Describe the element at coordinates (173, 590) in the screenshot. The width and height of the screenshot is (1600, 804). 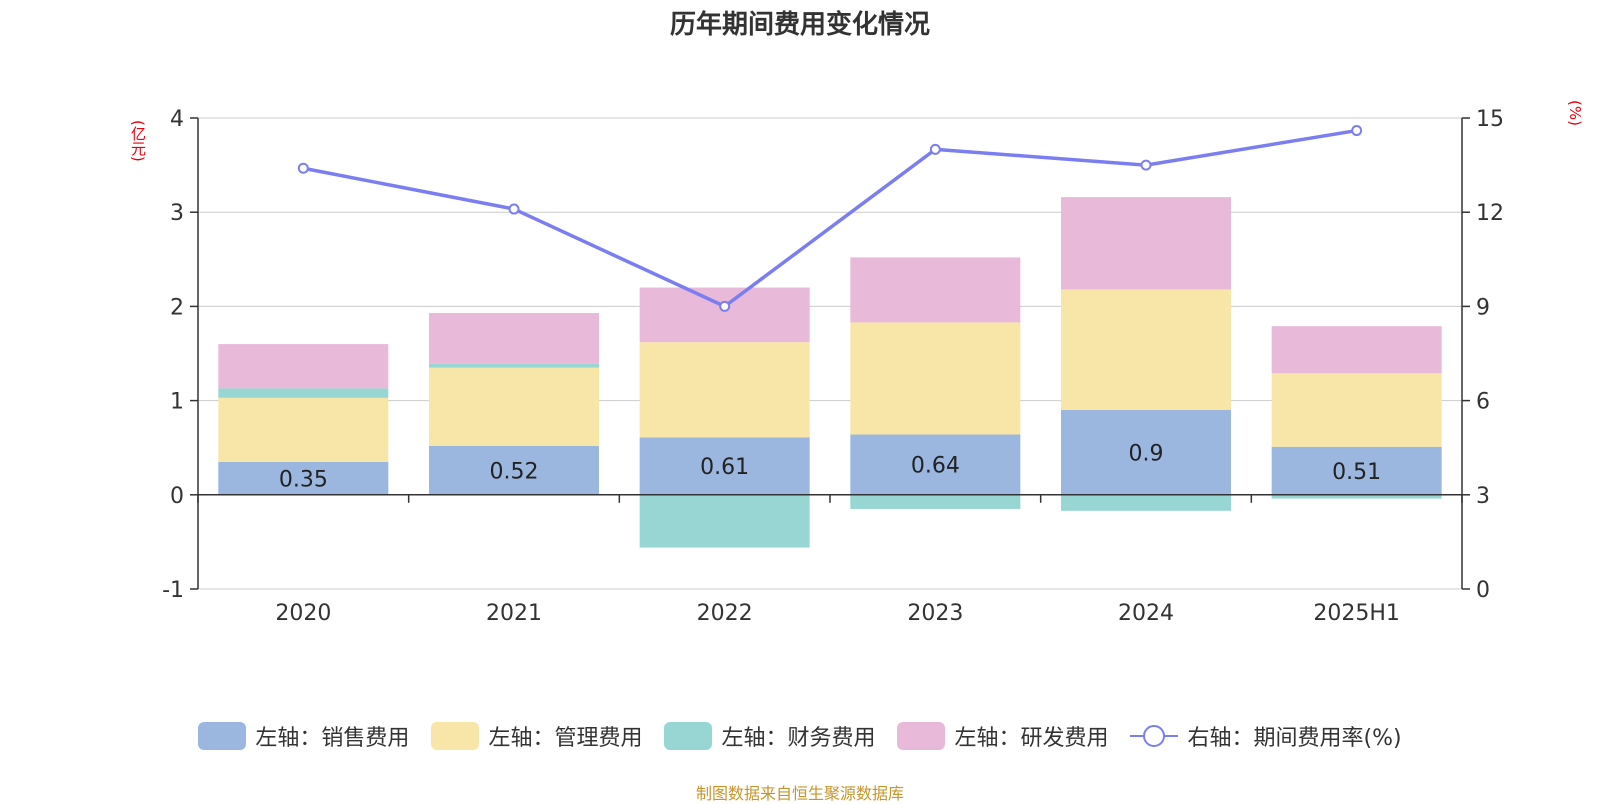
I see `y-left-tick-label: -1` at that location.